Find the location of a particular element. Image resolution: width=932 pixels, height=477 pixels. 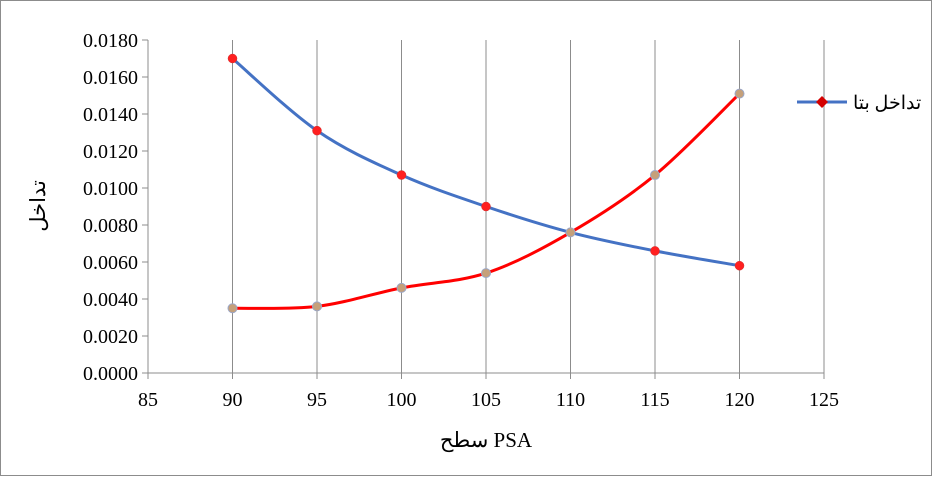

legend-label: تداخل بتا is located at coordinates (887, 103).